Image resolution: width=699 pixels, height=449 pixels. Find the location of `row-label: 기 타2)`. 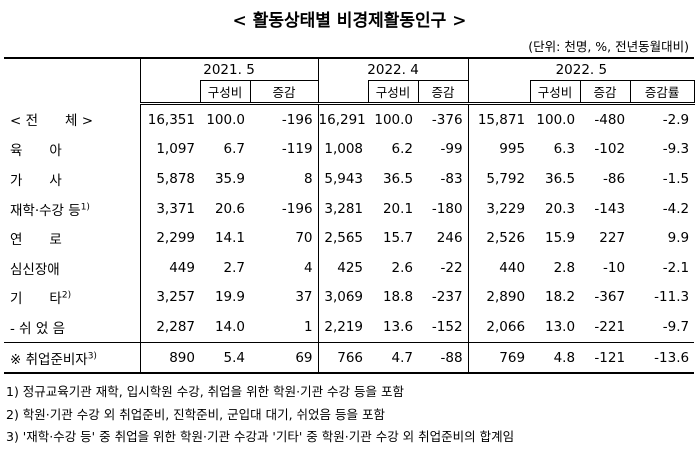

row-label: 기 타2) is located at coordinates (72, 298).